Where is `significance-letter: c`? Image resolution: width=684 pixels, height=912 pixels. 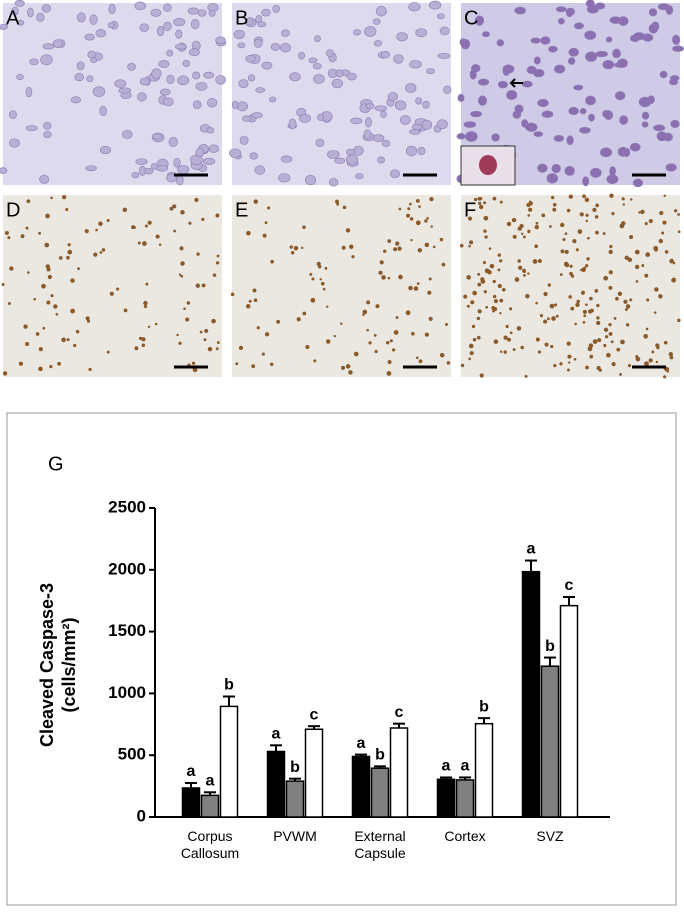 significance-letter: c is located at coordinates (399, 712).